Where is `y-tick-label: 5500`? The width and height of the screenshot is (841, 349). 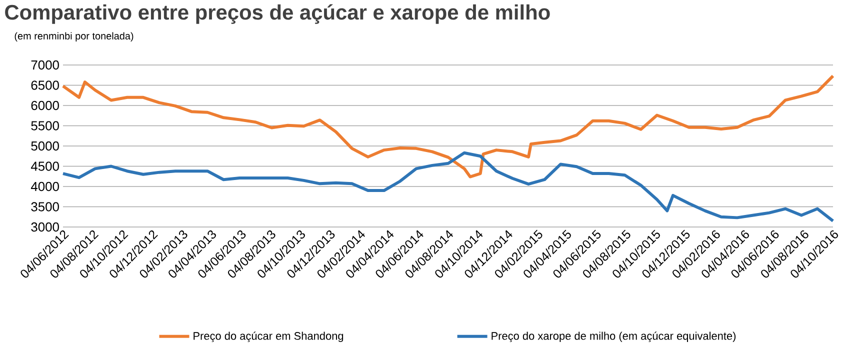 y-tick-label: 5500 is located at coordinates (45, 125).